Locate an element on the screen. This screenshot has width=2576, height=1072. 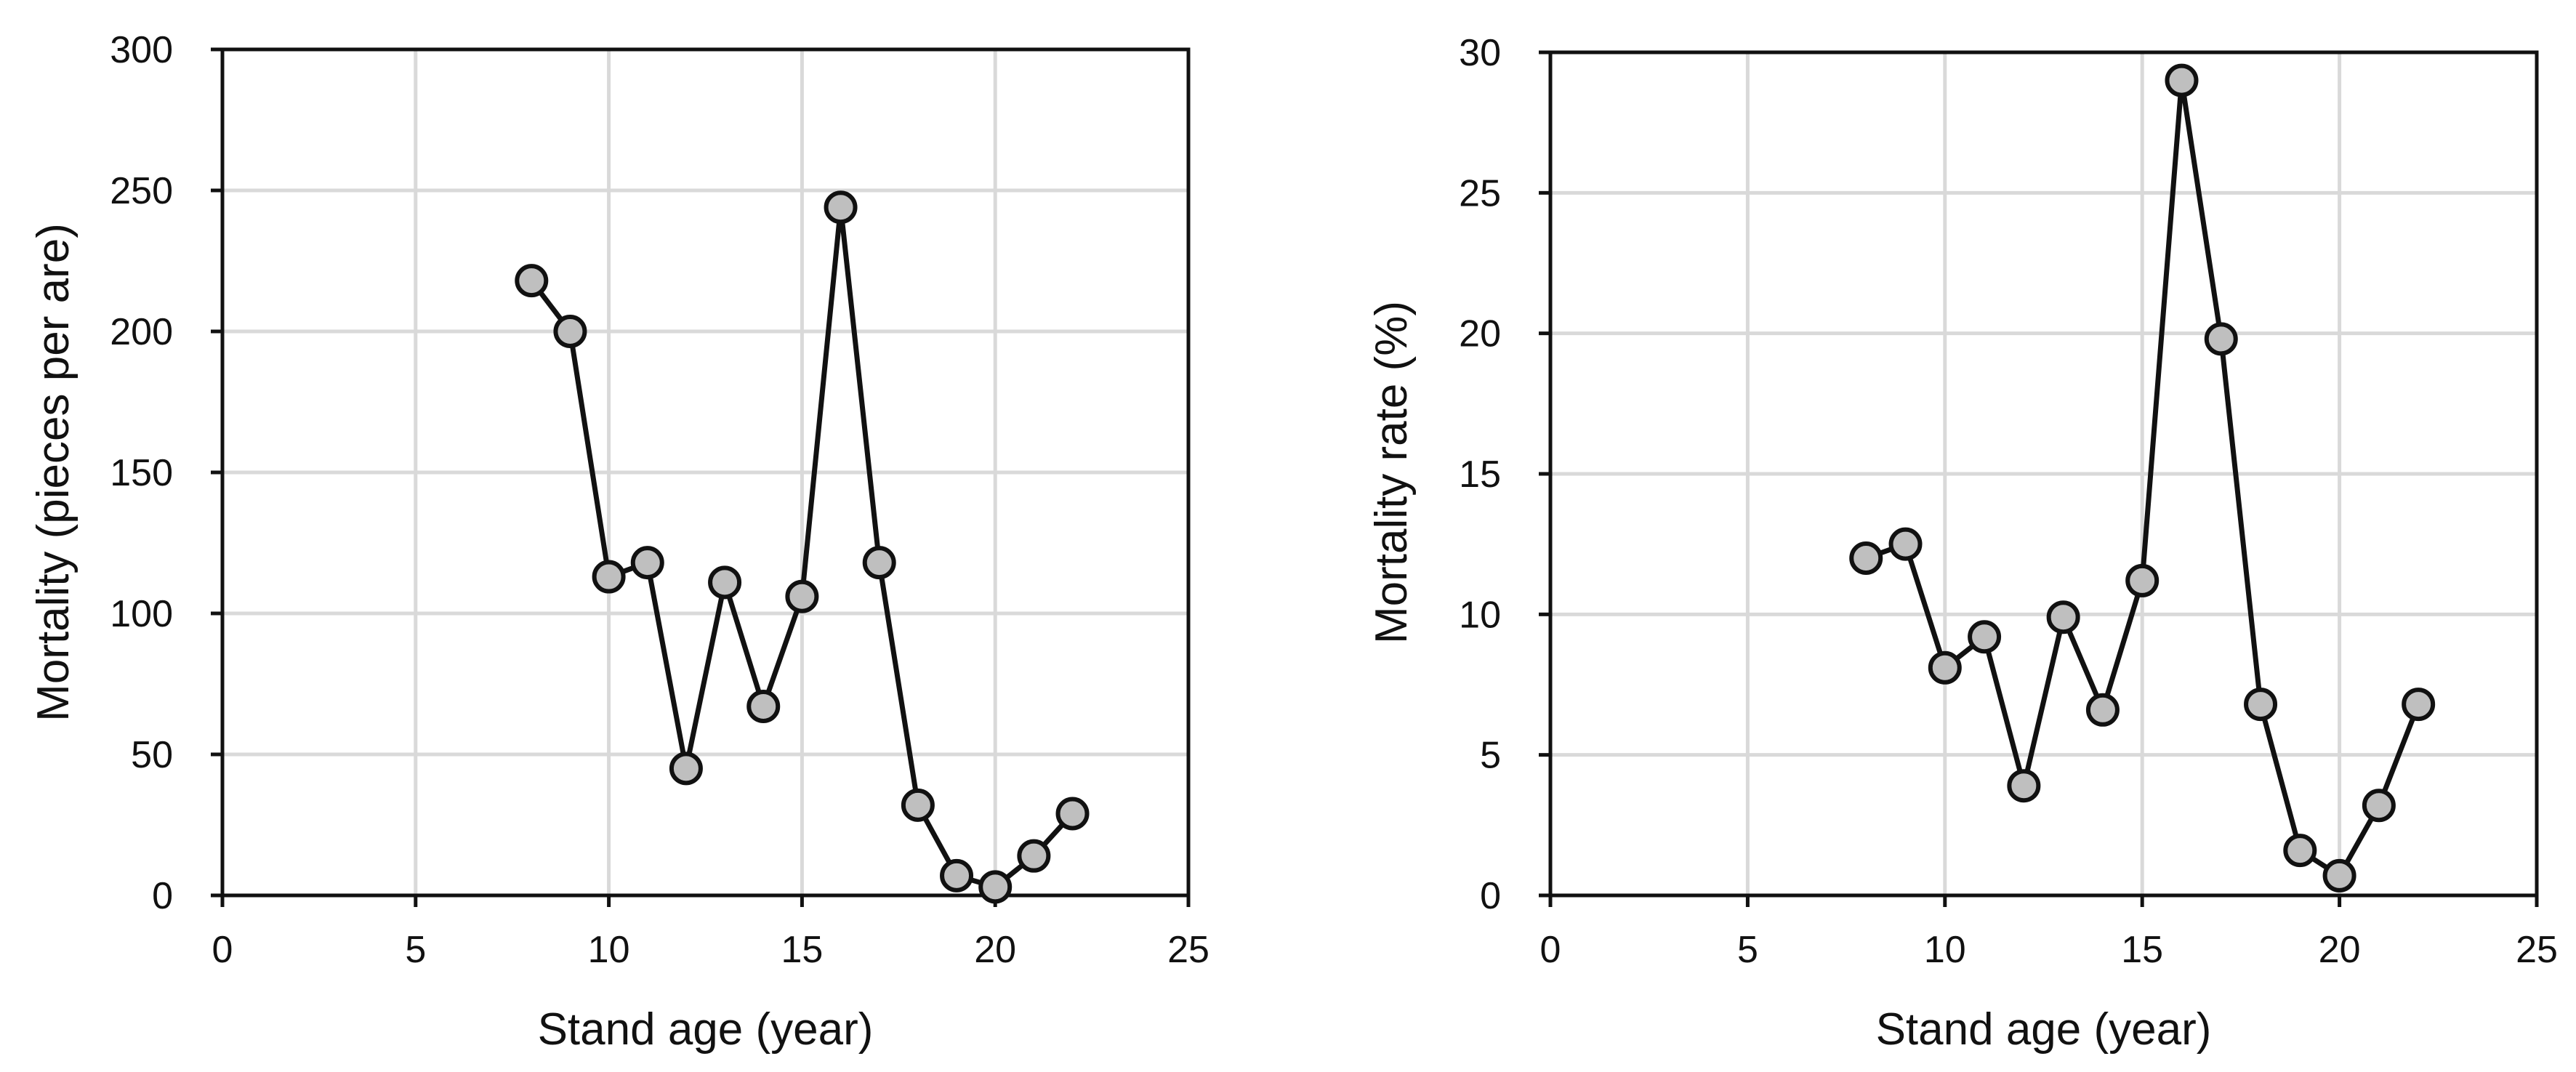
y-tick-label: 5 is located at coordinates (1490, 756).